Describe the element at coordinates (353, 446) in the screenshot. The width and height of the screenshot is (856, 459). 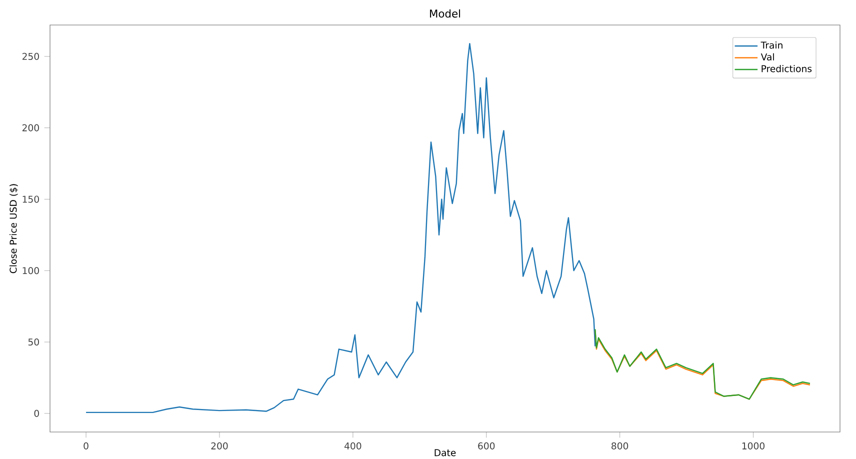
I see `x-tick-label: 400` at that location.